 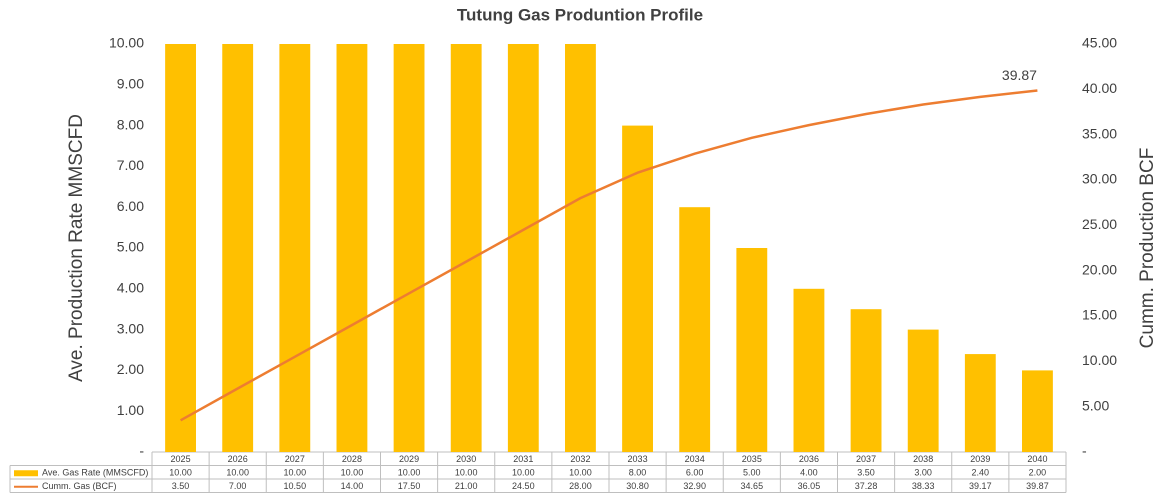 What do you see at coordinates (695, 459) in the screenshot?
I see `x-tick-label: 2034` at bounding box center [695, 459].